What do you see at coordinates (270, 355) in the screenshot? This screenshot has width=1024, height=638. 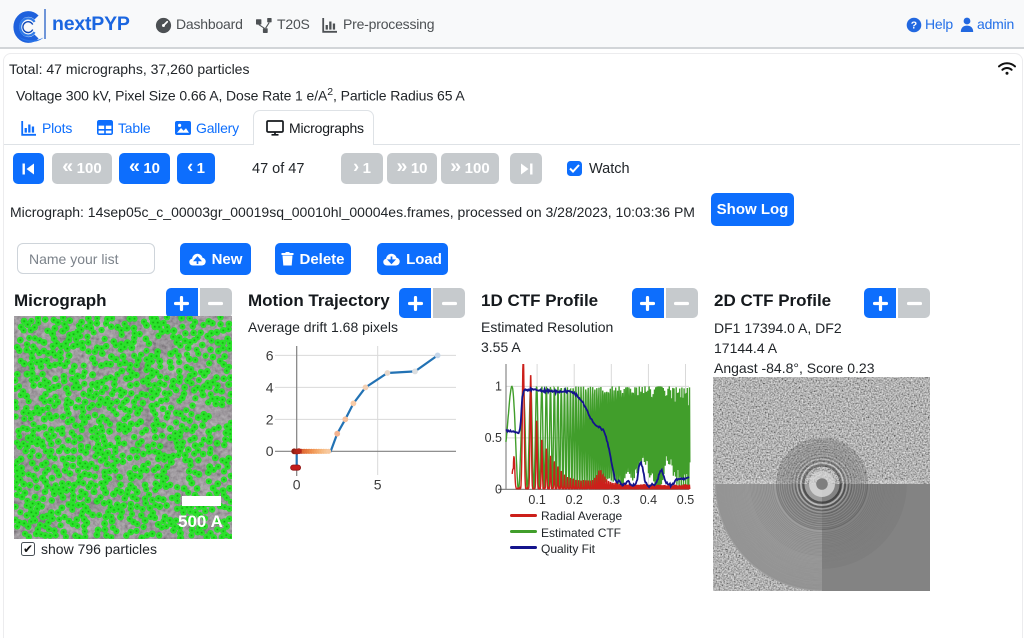 I see `svg-text: 6` at bounding box center [270, 355].